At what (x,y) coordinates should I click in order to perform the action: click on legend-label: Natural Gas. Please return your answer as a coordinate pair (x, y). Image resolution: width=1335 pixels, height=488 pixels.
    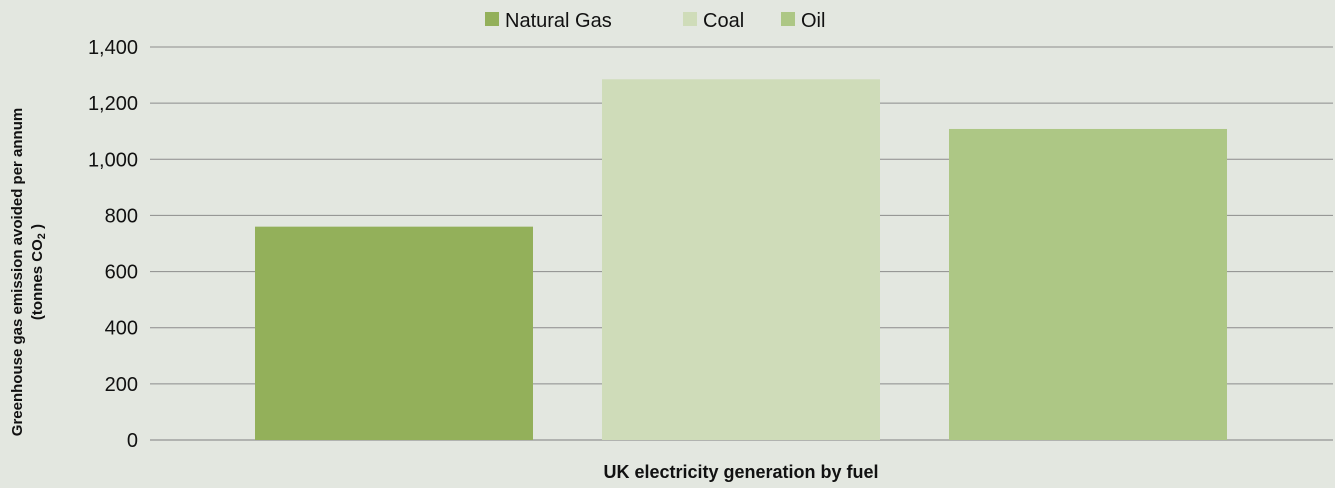
    Looking at the image, I should click on (558, 21).